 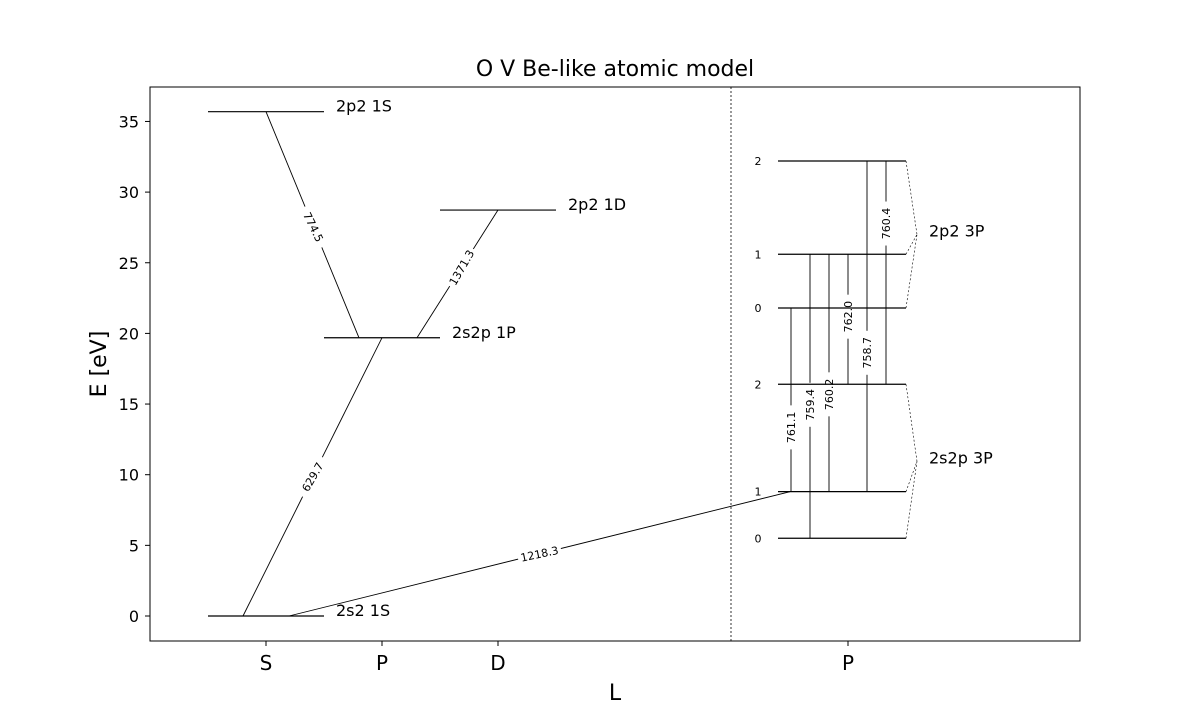 I want to click on transition-760-4-label-bg, so click(x=884, y=223).